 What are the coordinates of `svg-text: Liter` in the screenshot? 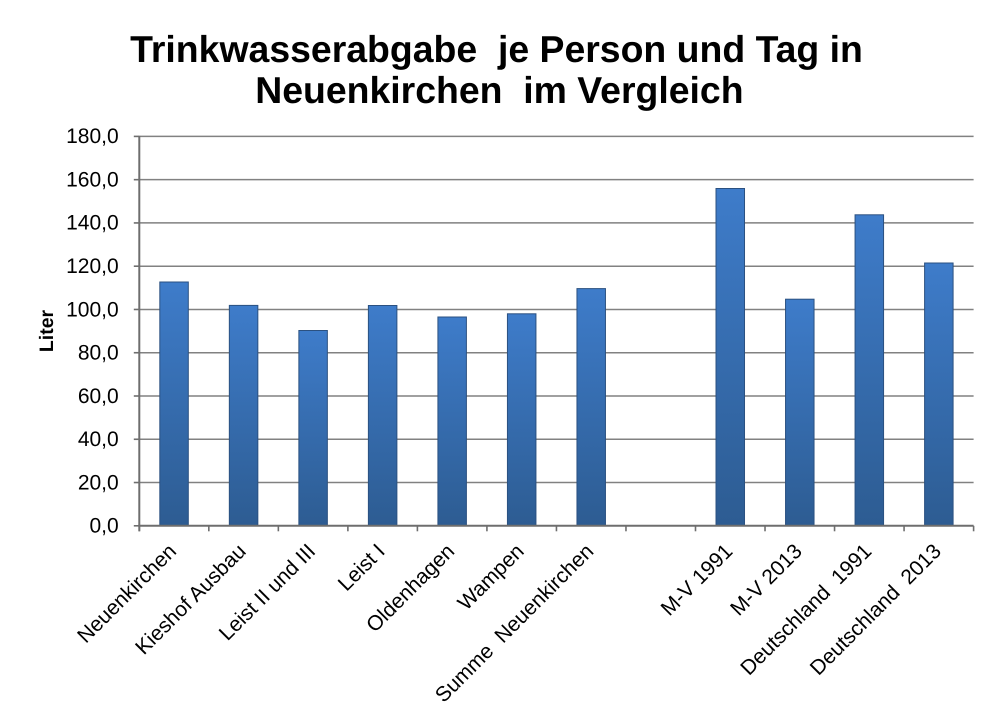 It's located at (47, 330).